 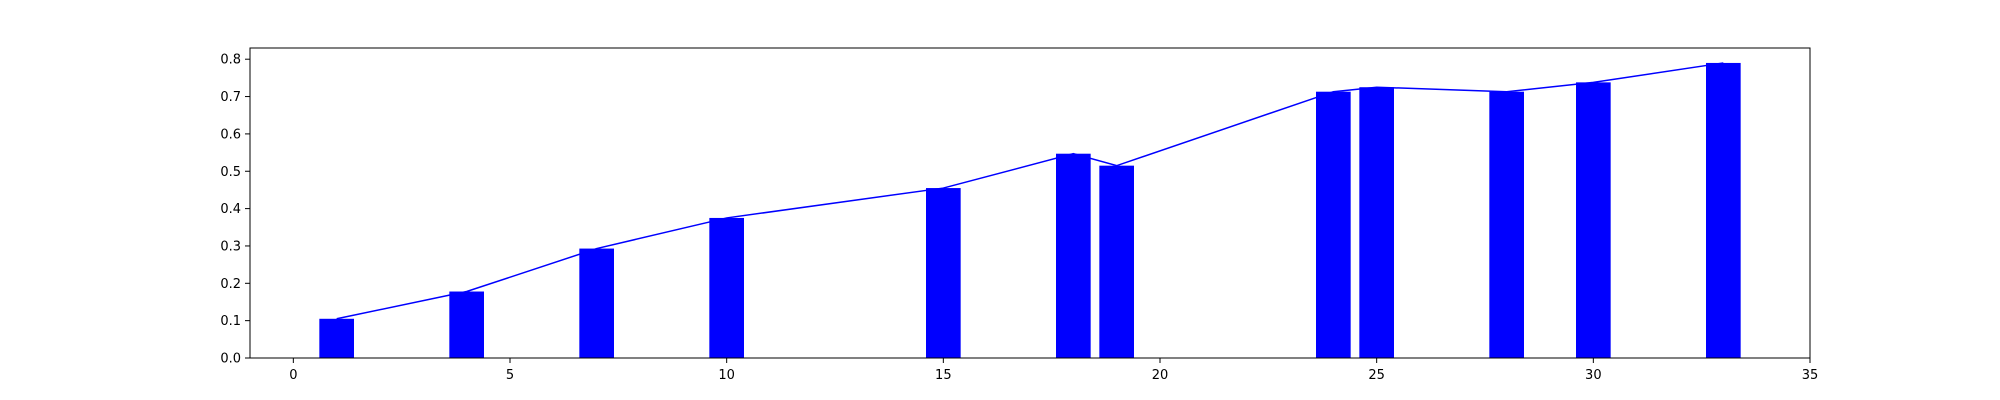 I want to click on y-tick-label: 0.2, so click(x=230, y=284).